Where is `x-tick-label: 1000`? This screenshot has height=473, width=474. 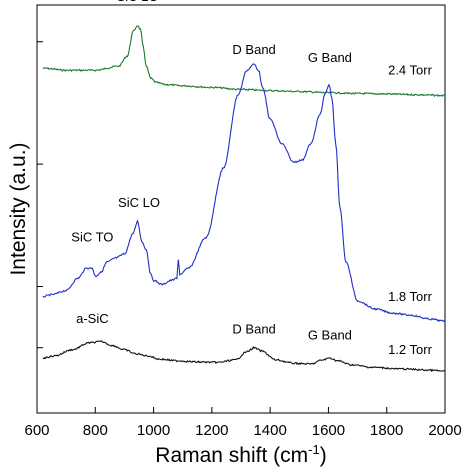 x-tick-label: 1000 is located at coordinates (153, 430).